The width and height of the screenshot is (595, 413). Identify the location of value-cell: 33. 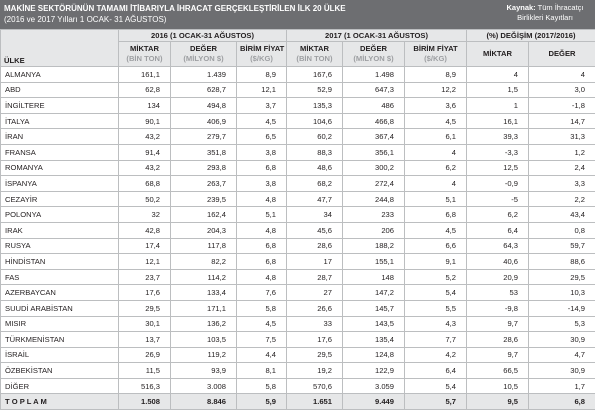
(314, 324).